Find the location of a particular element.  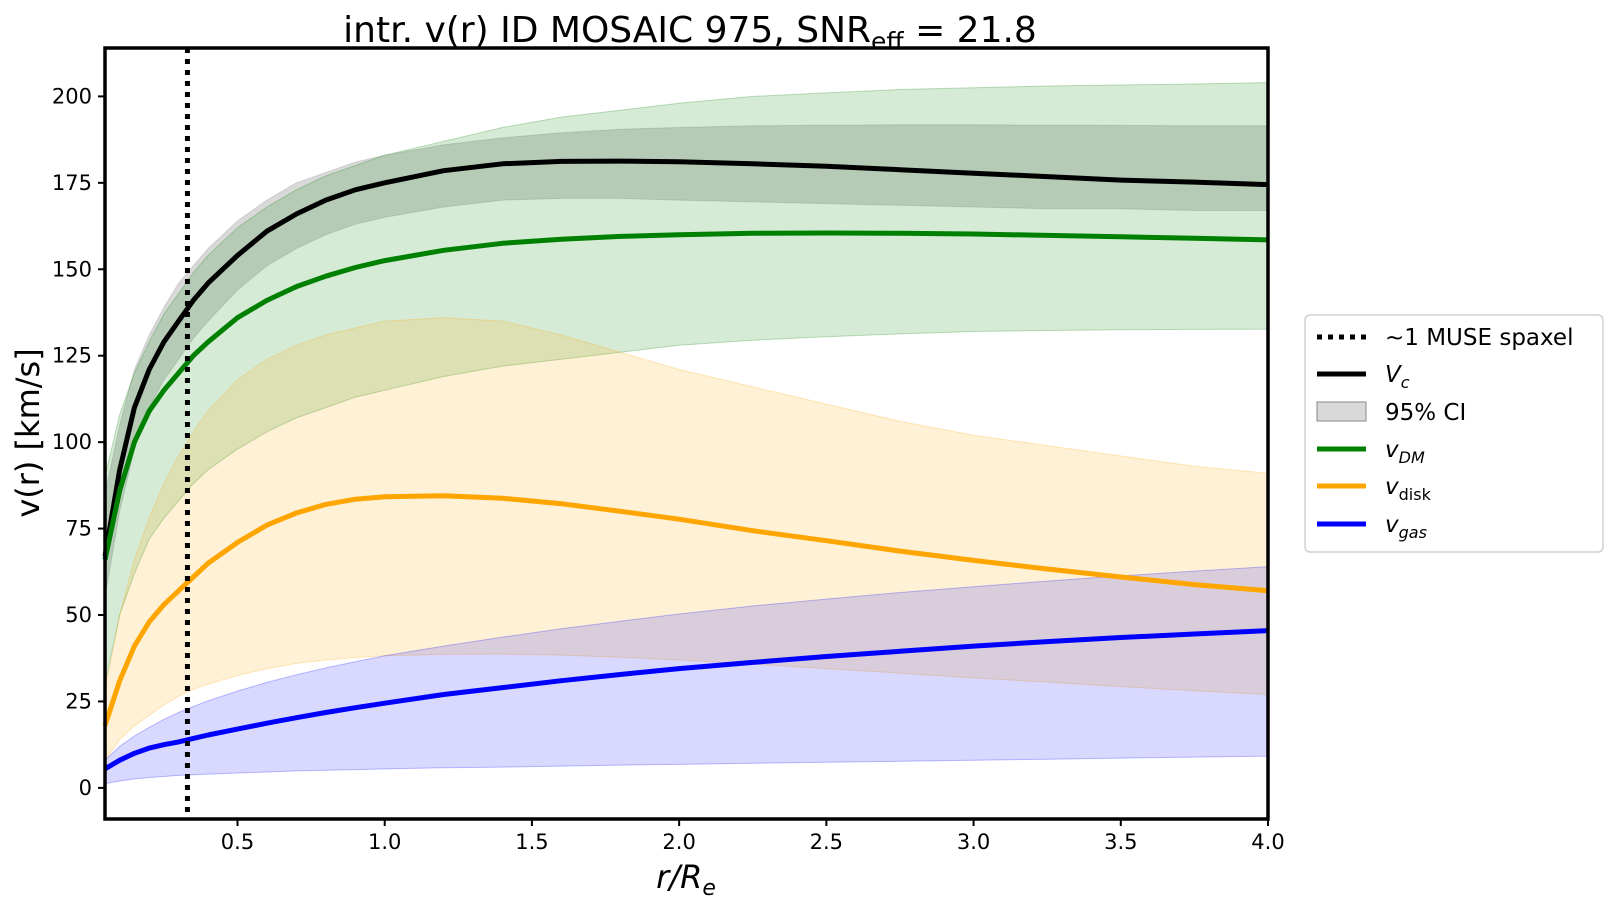

x-axis-label-main: r/R is located at coordinates (679, 877).